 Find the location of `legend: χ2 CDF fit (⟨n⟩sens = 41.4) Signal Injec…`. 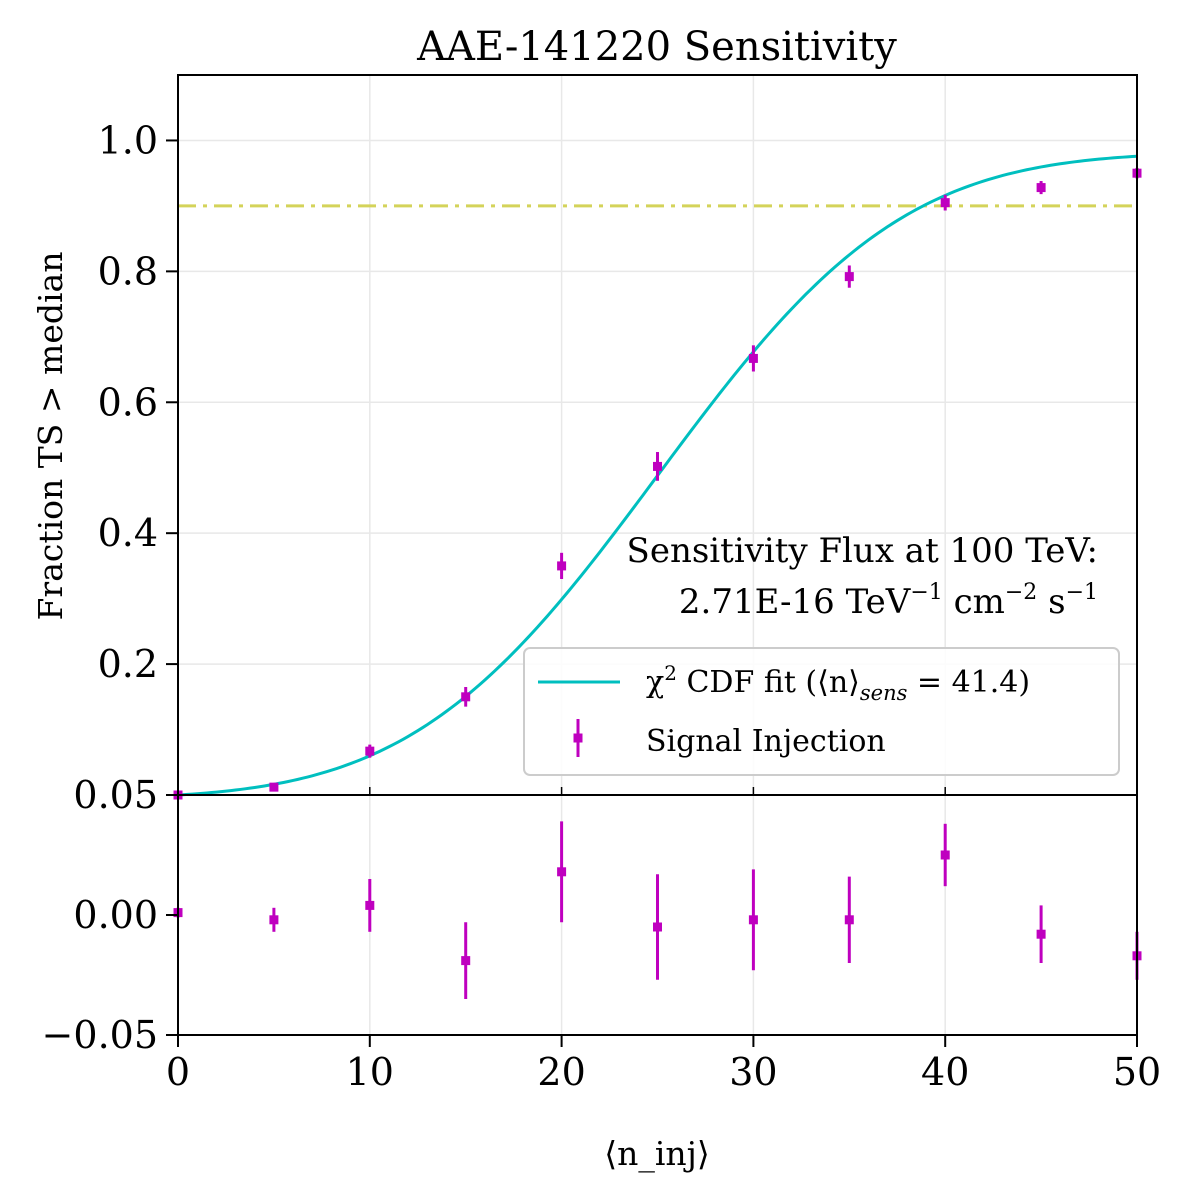

legend: χ2 CDF fit (⟨n⟩sens = 41.4) Signal Injec… is located at coordinates (821, 711).